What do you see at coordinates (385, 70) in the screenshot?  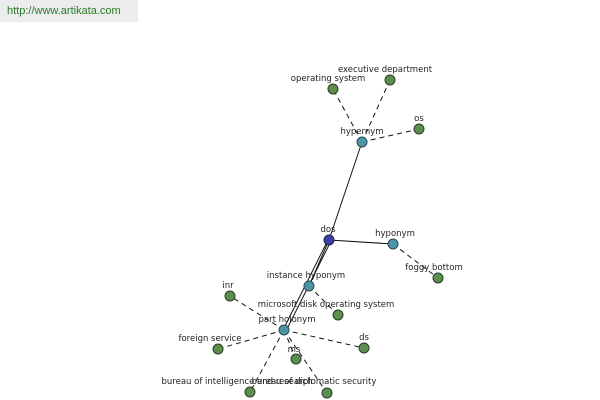 I see `node-label: executive department` at bounding box center [385, 70].